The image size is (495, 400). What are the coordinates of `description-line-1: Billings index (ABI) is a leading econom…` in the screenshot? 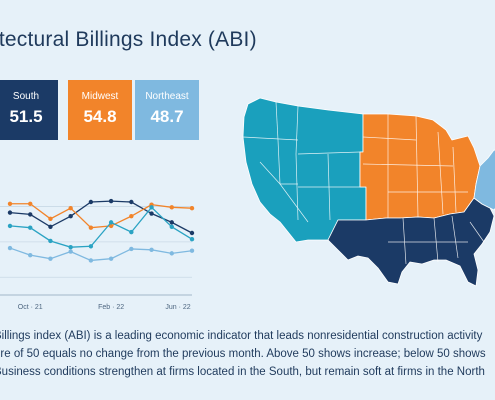 It's located at (241, 336).